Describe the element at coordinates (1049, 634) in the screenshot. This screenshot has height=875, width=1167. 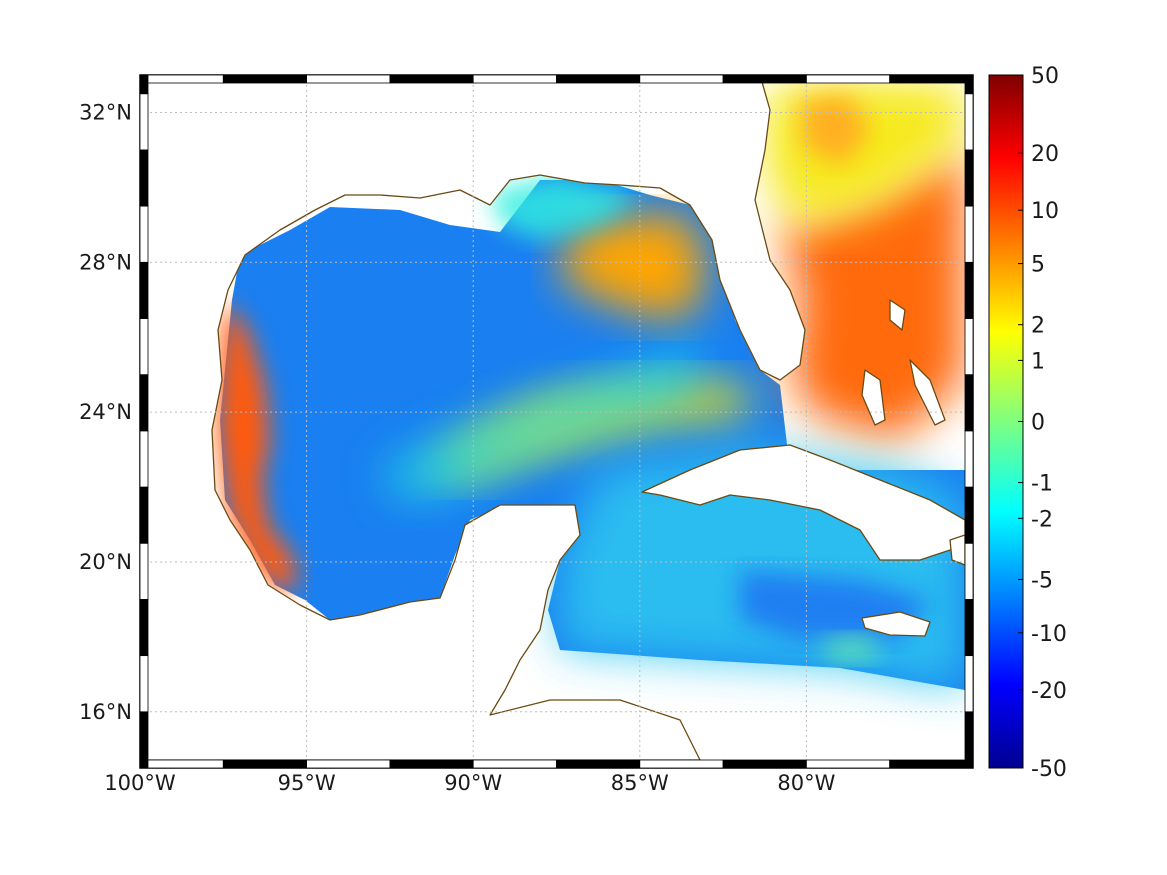
I see `colorbar-label-10: -10` at that location.